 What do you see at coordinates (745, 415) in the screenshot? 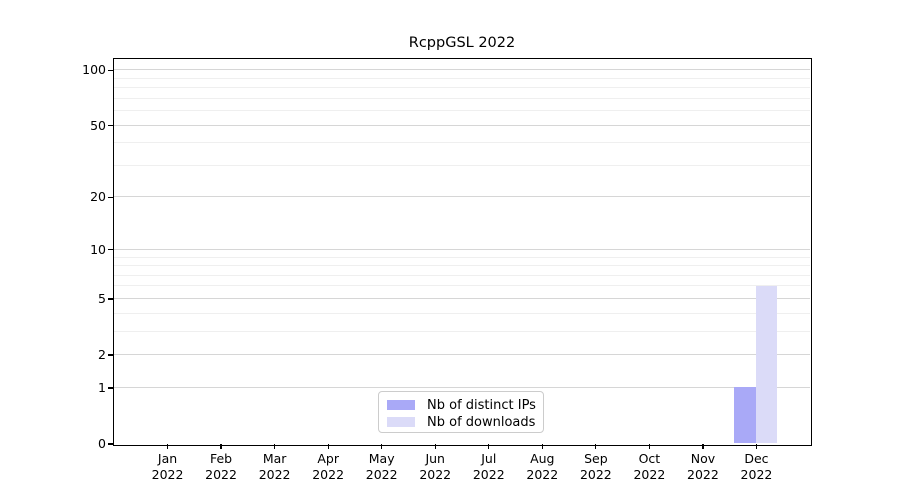
I see `bar-distinct-ips` at bounding box center [745, 415].